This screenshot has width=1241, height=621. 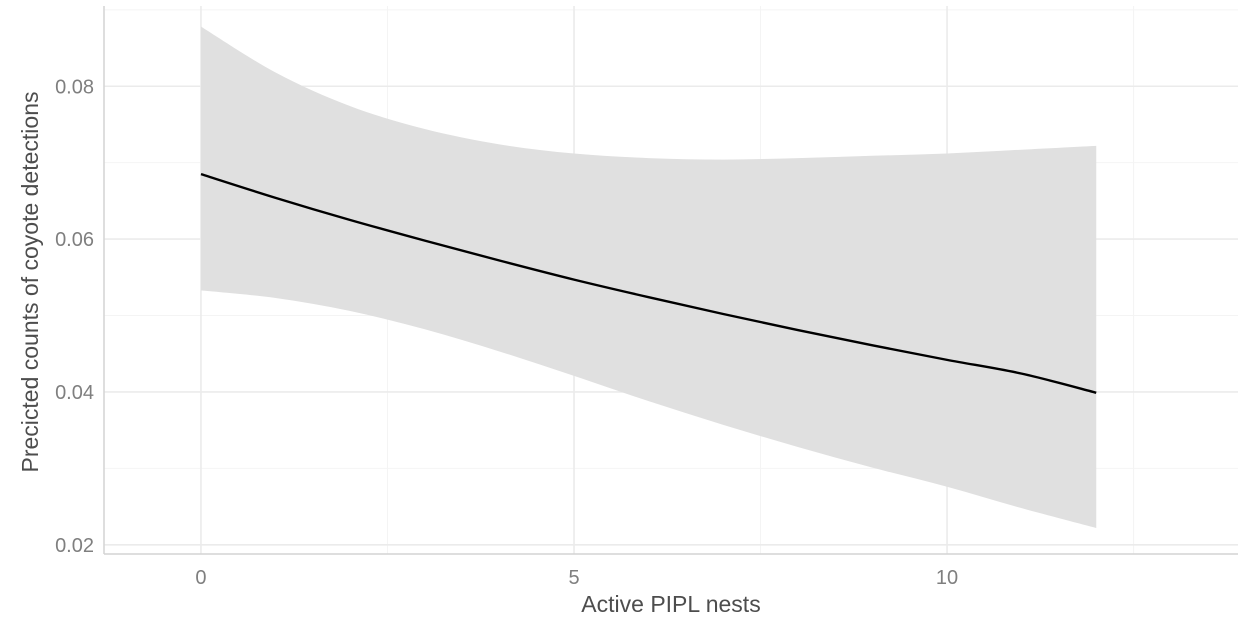 What do you see at coordinates (74, 240) in the screenshot?
I see `y-tick-label: 0.06` at bounding box center [74, 240].